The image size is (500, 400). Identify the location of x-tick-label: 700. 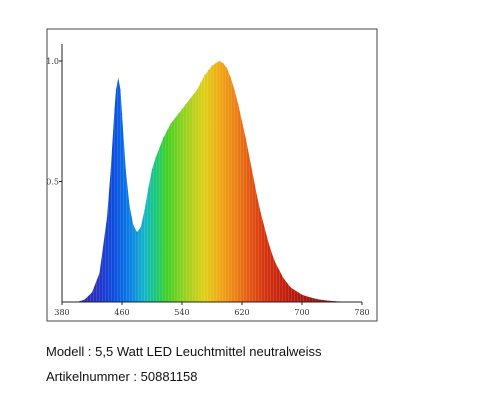
(301, 312).